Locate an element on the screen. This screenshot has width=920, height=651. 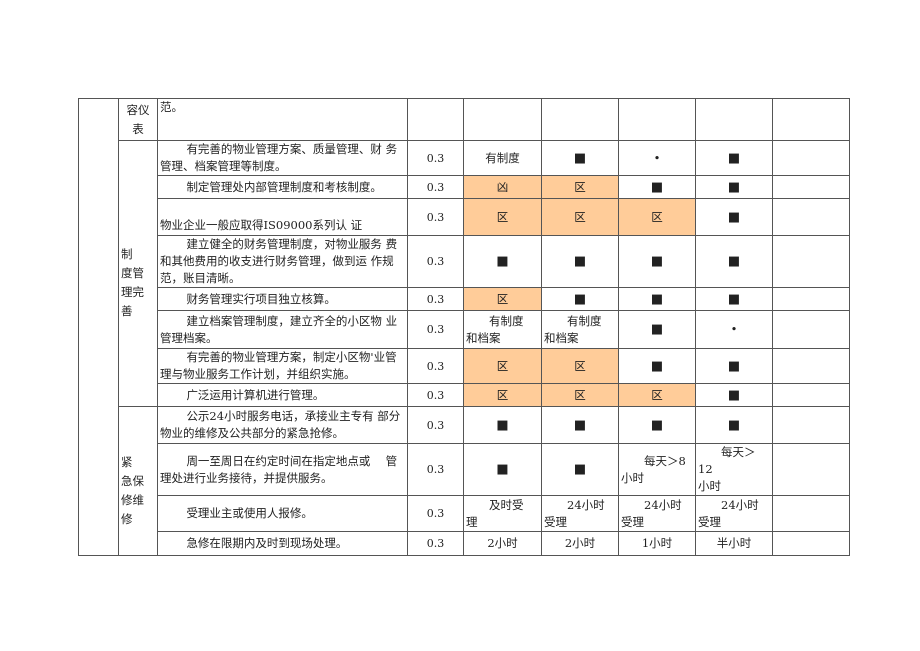
criterion-description: 有完善的物业管理方案、质量管理、财 务管理、档案管理等制度。 is located at coordinates (282, 158).